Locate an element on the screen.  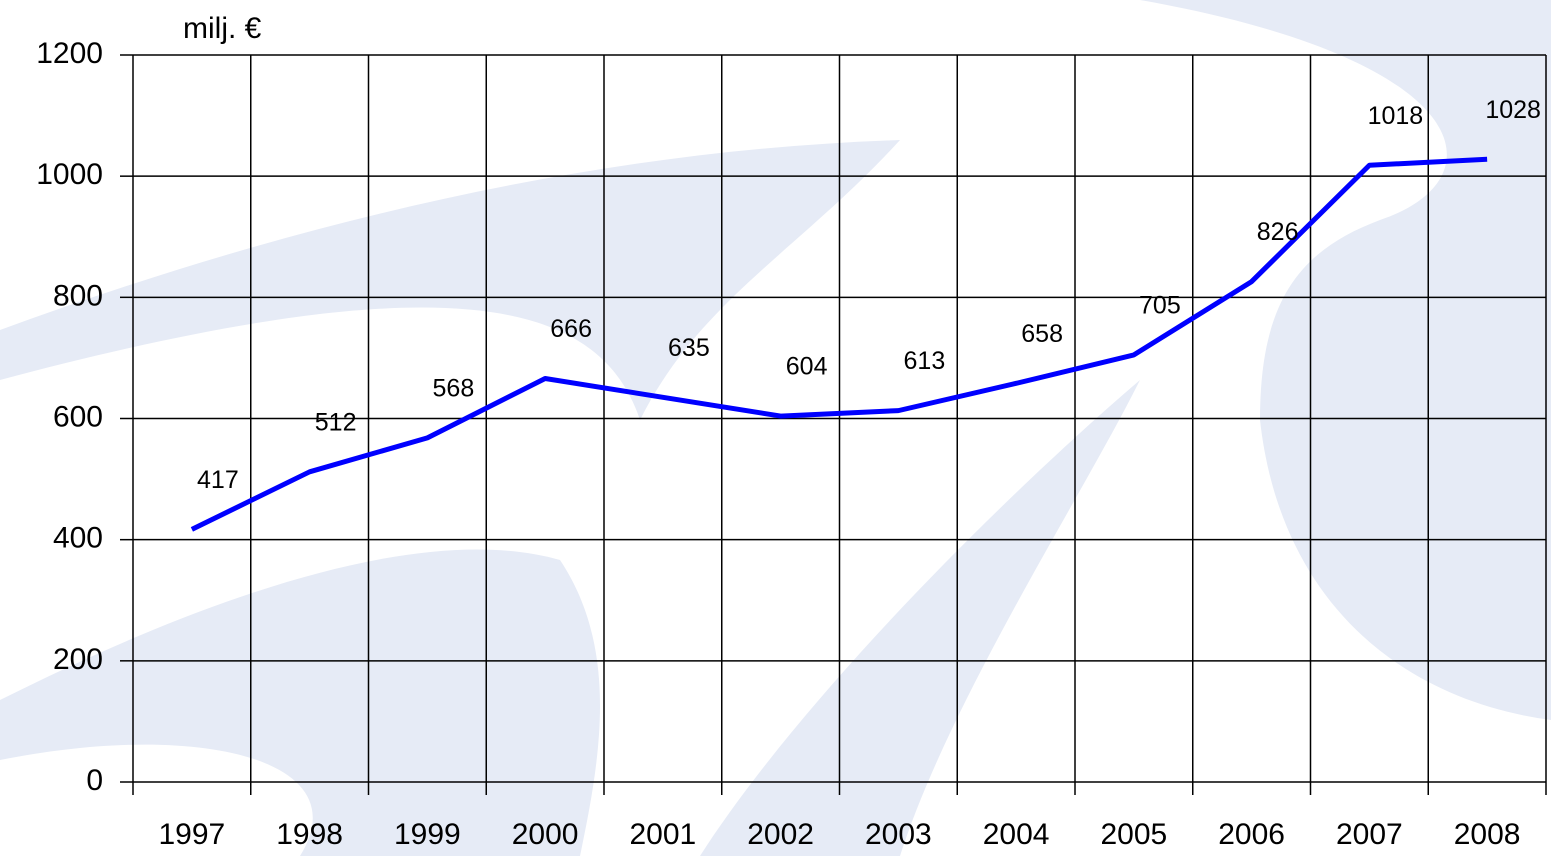
y-tick-label: 600 is located at coordinates (78, 416).